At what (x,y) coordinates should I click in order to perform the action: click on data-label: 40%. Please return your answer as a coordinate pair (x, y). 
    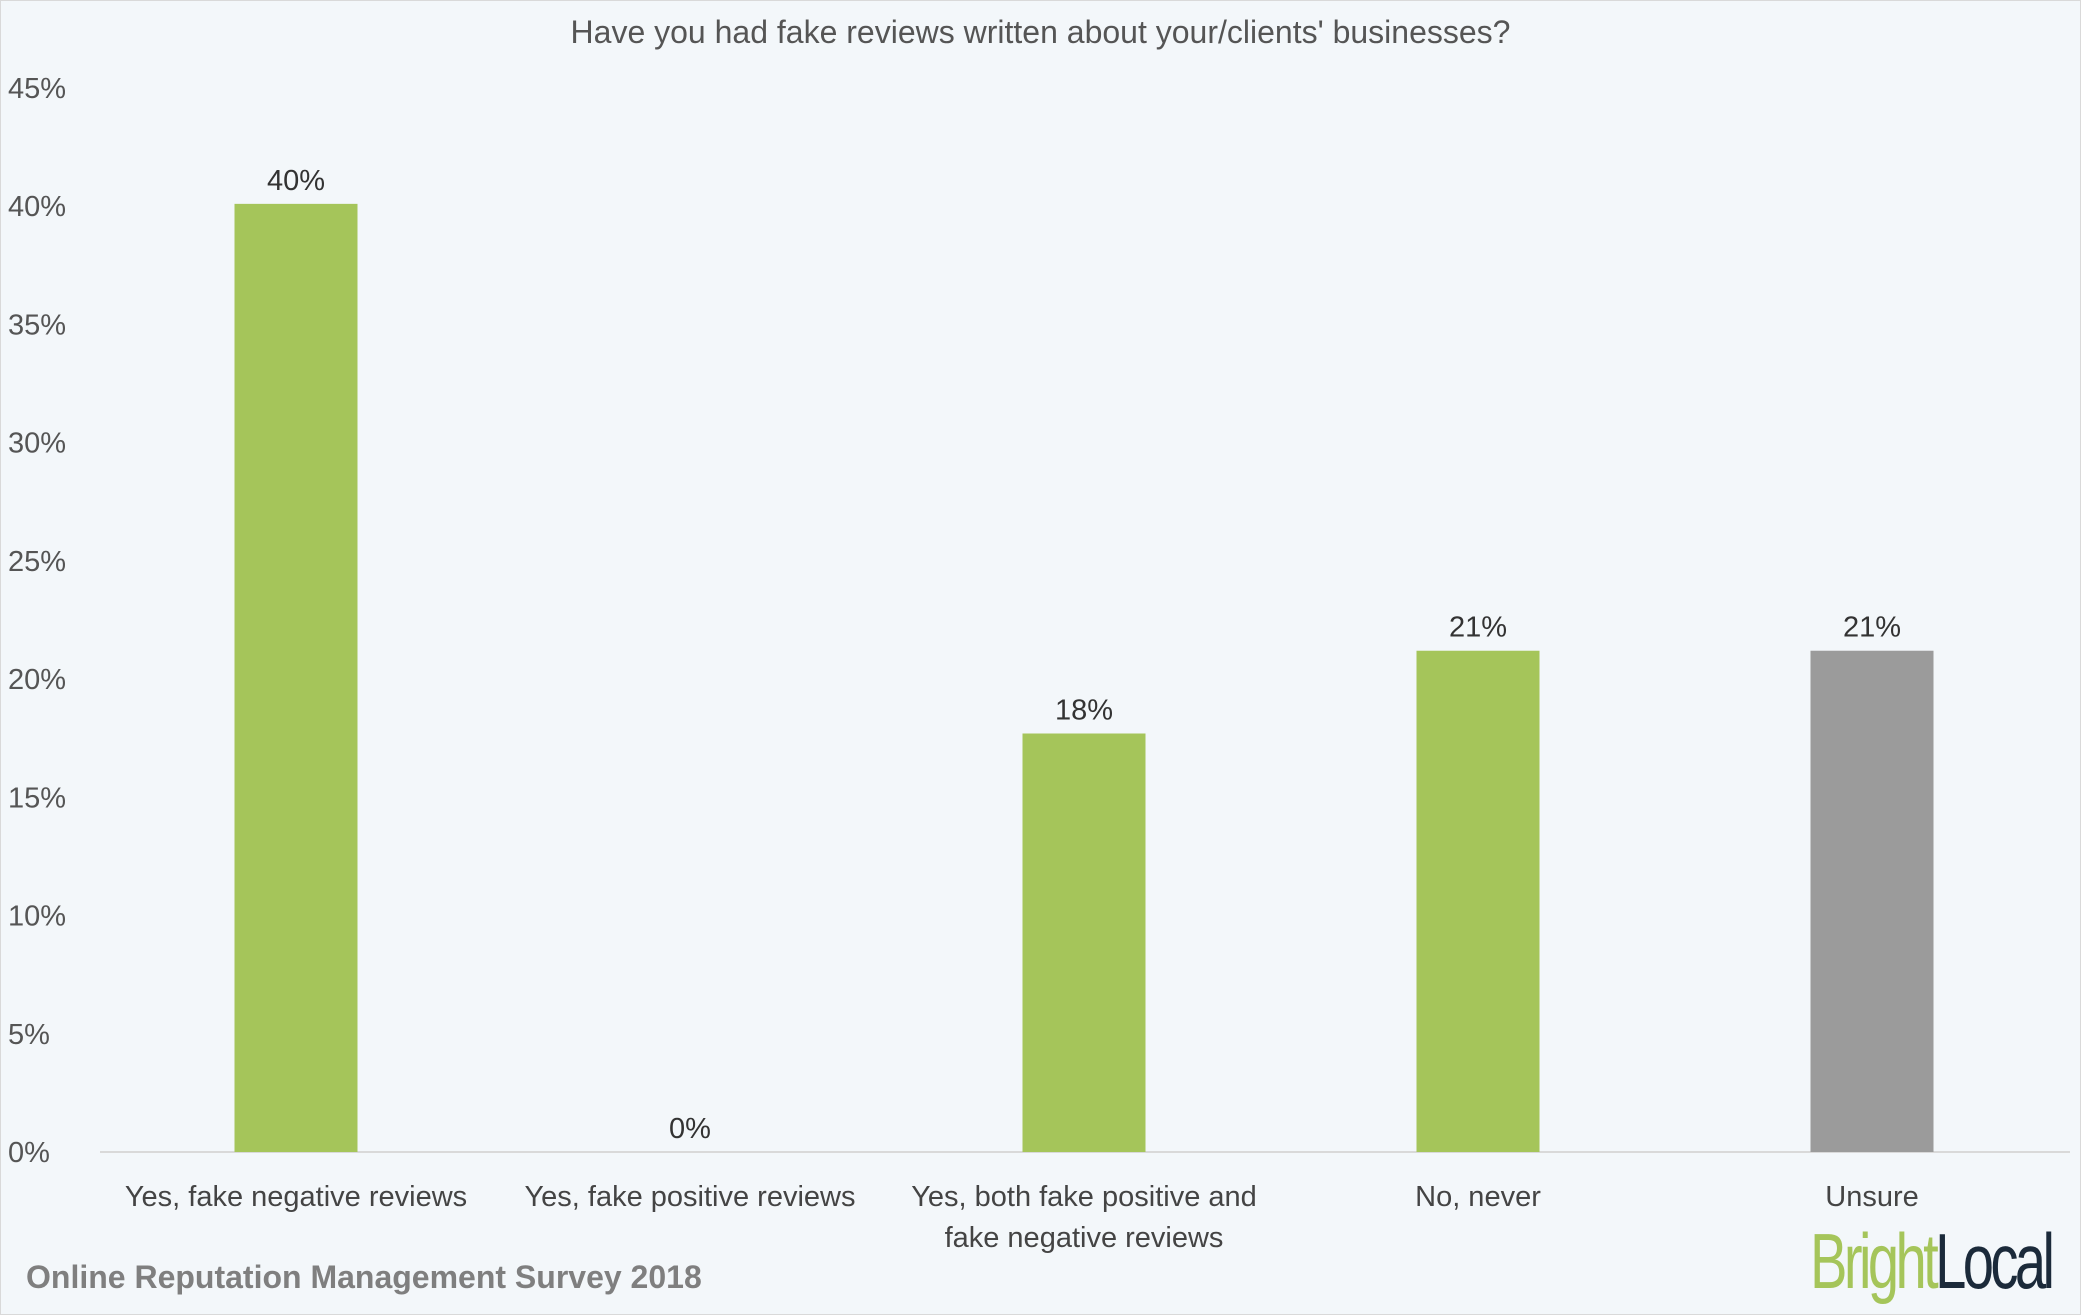
    Looking at the image, I should click on (296, 181).